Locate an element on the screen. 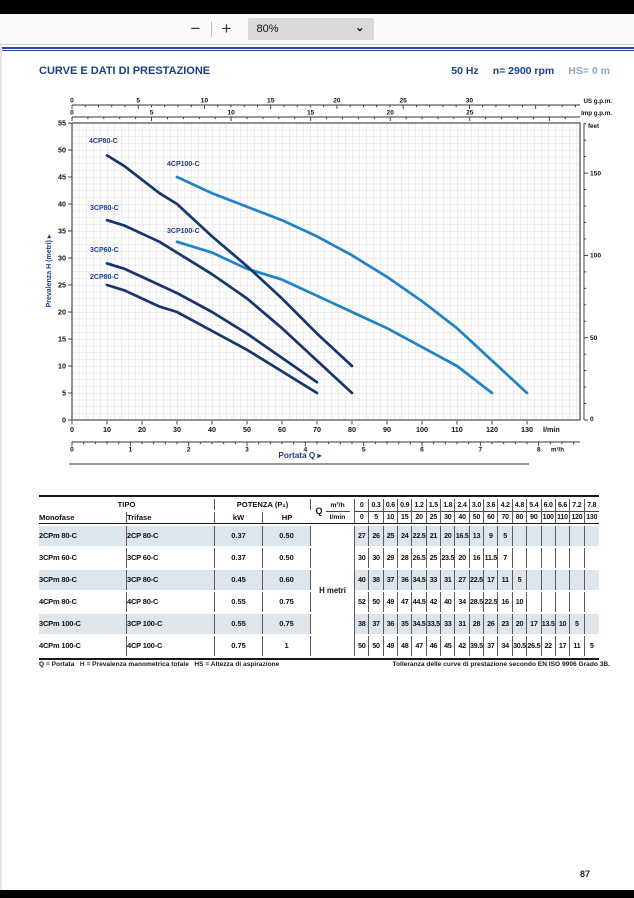  head-value-cell: 28 is located at coordinates (405, 558).